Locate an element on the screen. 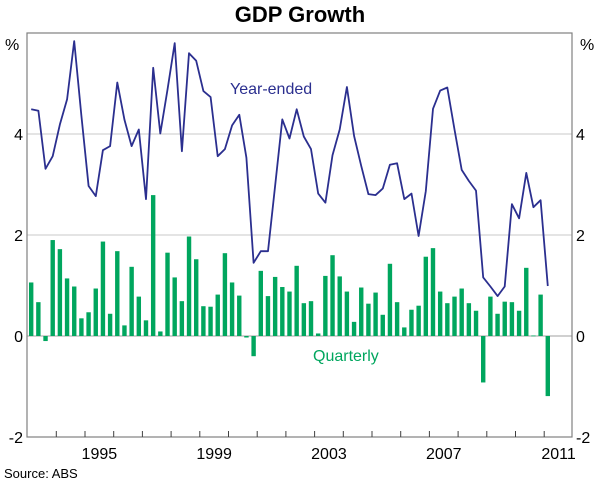  x-tick-label: 2003 is located at coordinates (329, 454).